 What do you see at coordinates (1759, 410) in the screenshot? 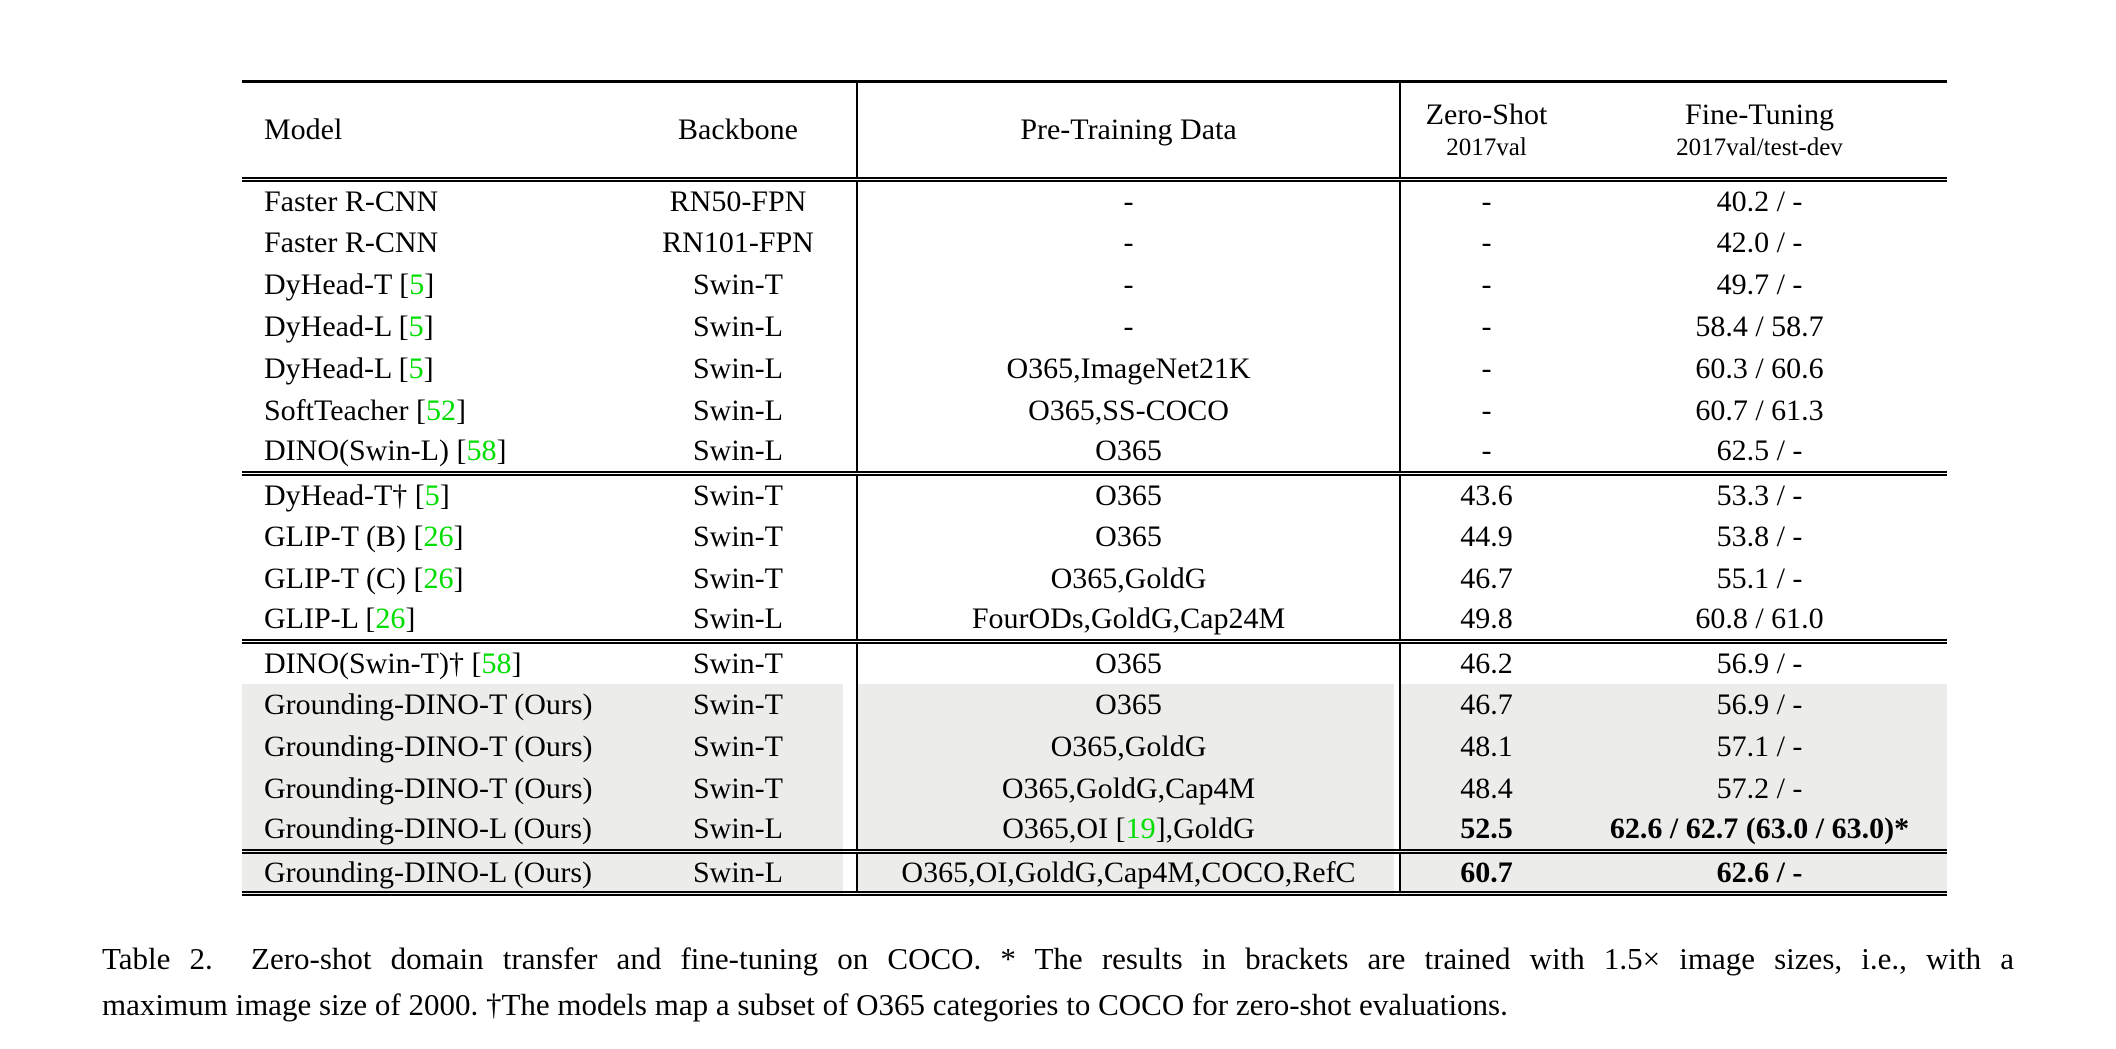
I see `fine-tuning-value-cell: 60.7 / 61.3` at bounding box center [1759, 410].